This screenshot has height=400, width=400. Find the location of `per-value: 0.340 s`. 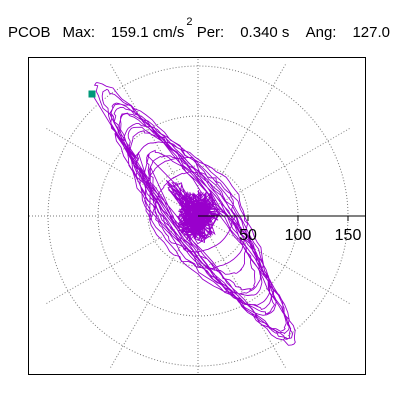

per-value: 0.340 s is located at coordinates (265, 32).